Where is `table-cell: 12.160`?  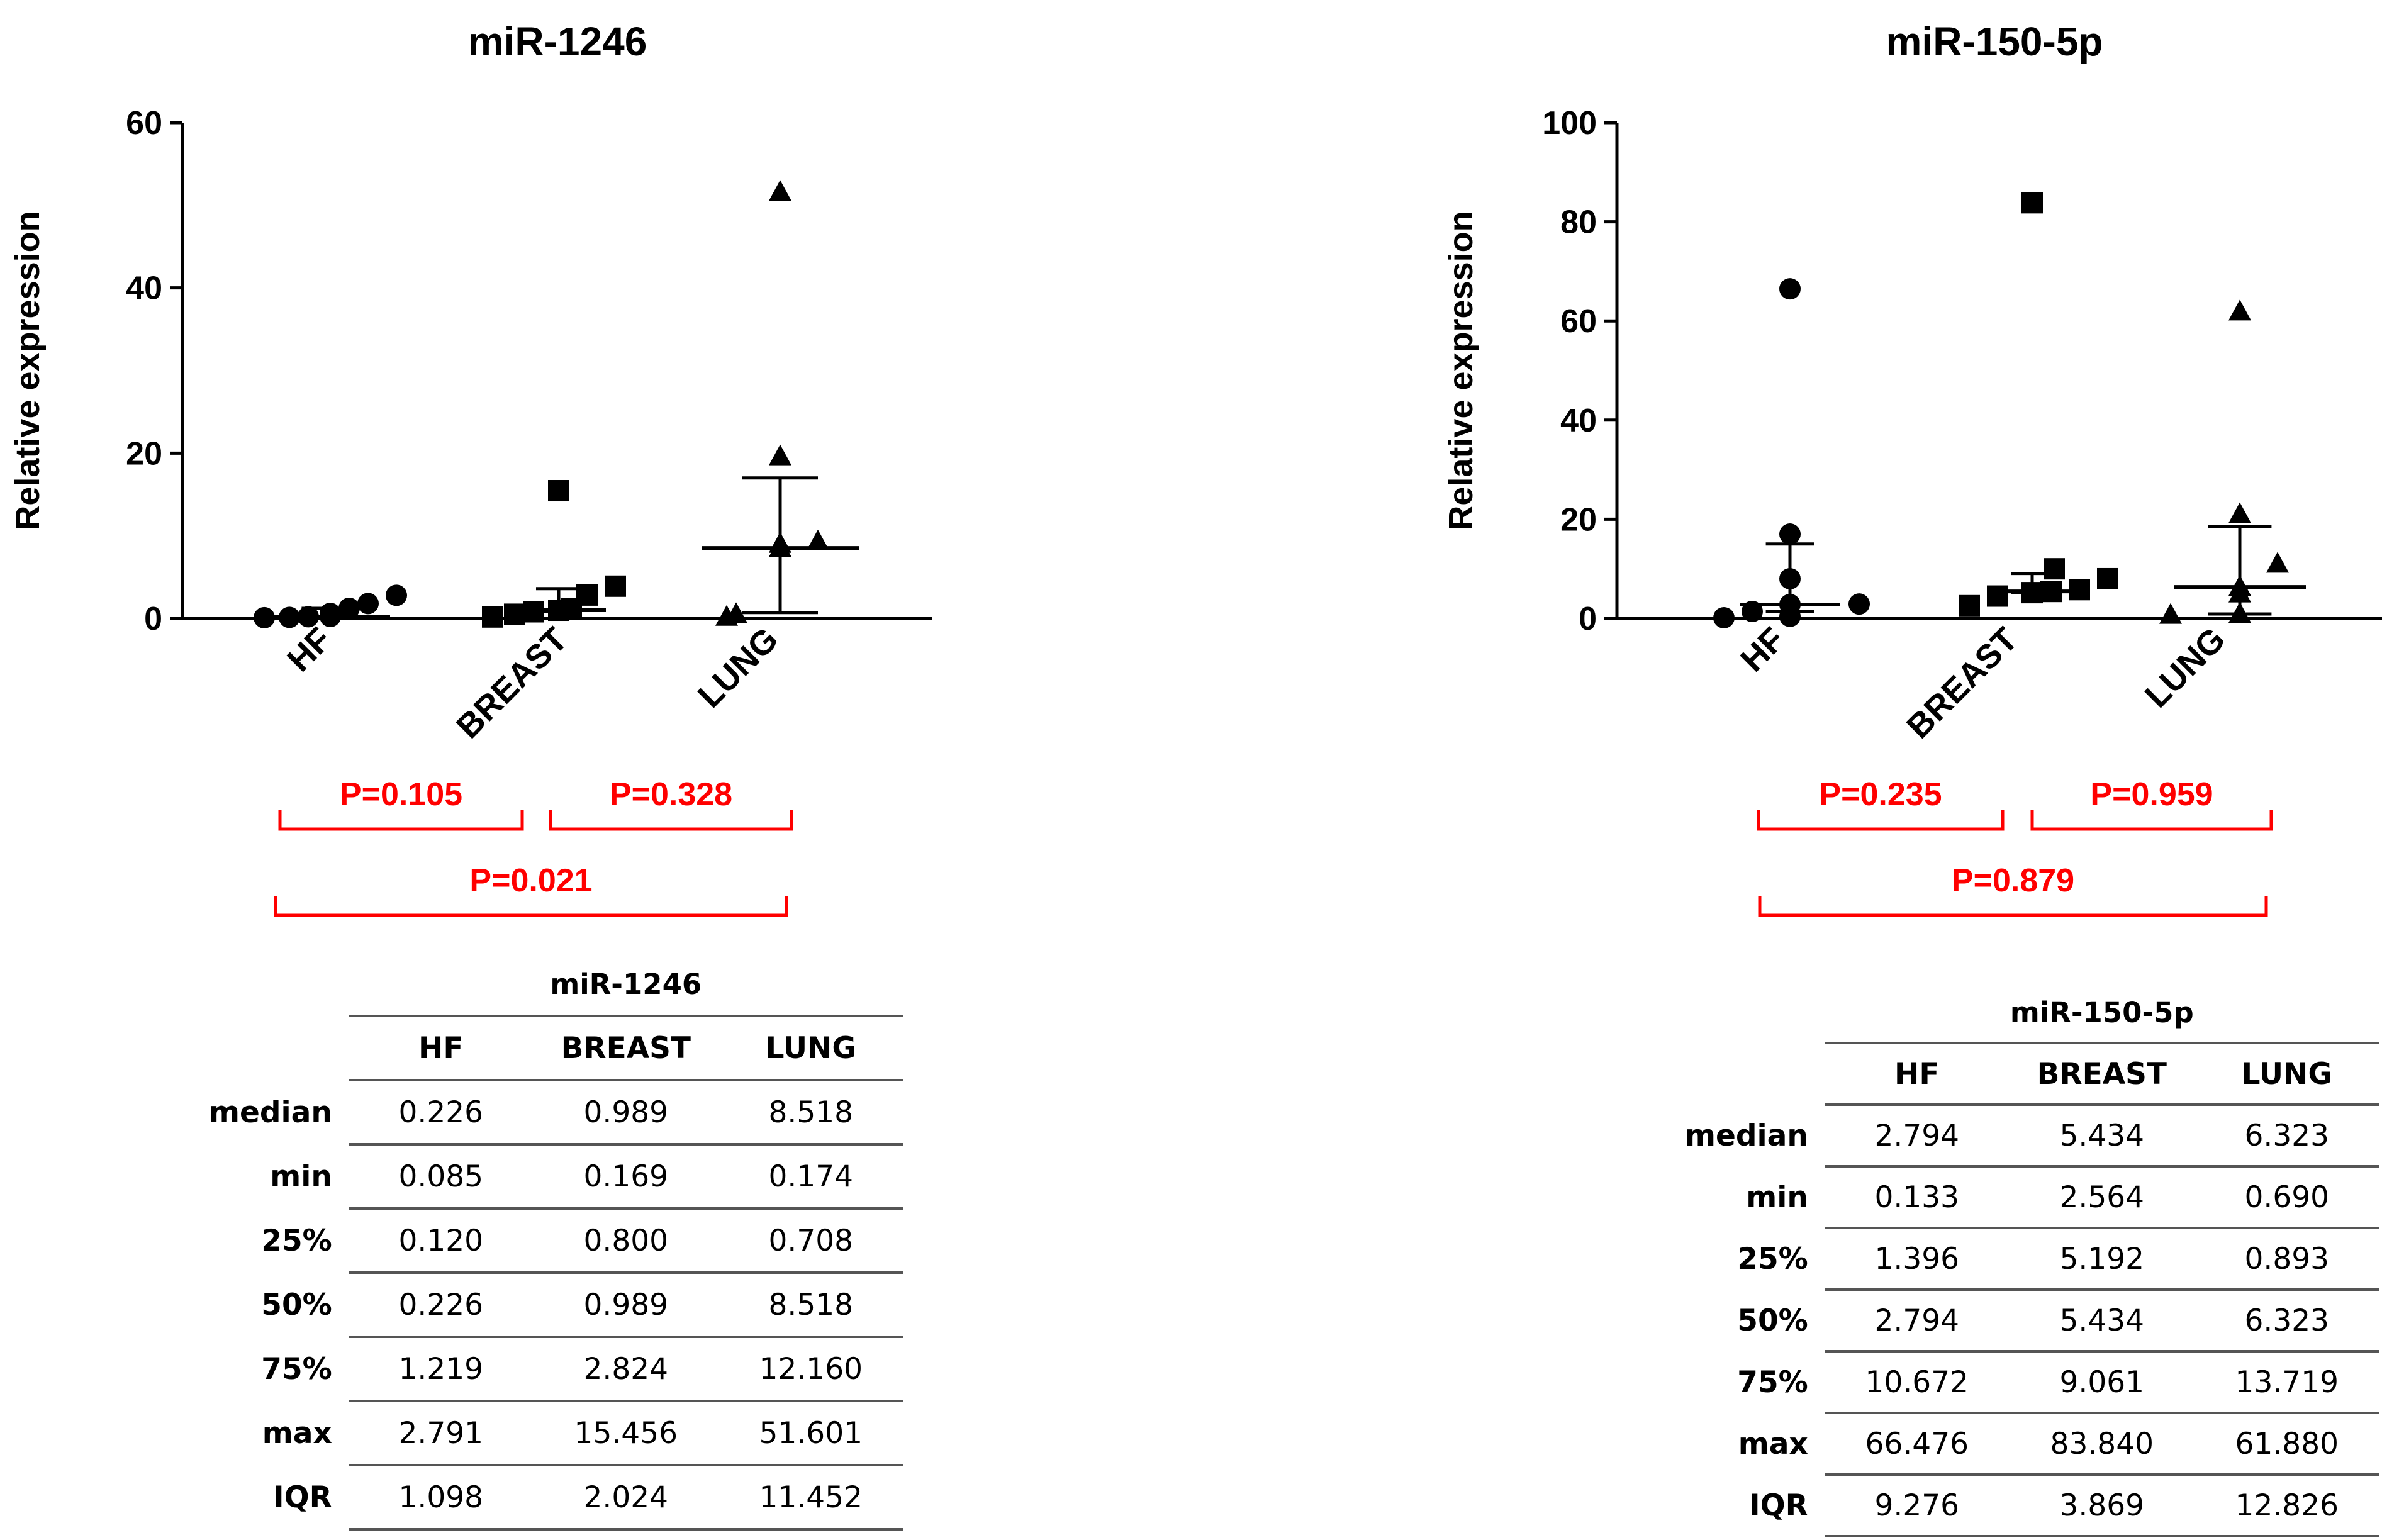 table-cell: 12.160 is located at coordinates (810, 1369).